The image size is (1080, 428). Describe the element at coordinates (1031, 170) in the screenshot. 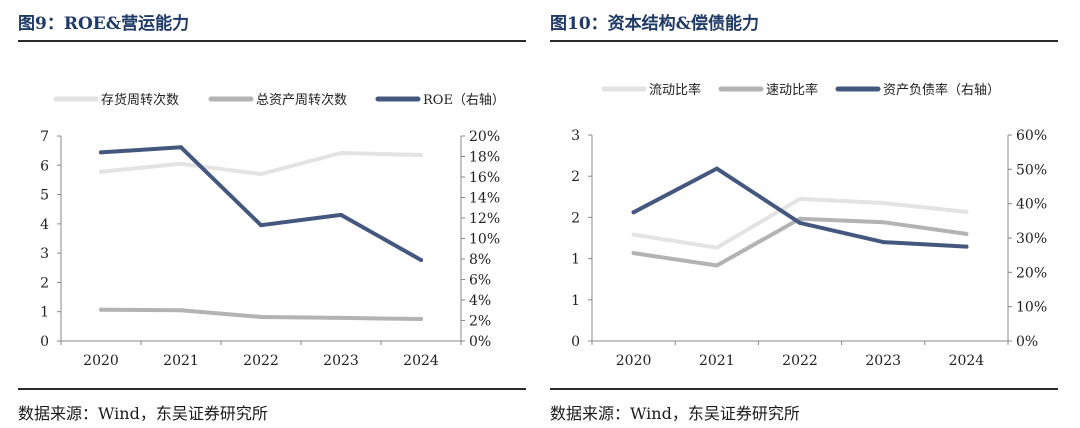

I see `y-right-tick-label: 50%` at that location.